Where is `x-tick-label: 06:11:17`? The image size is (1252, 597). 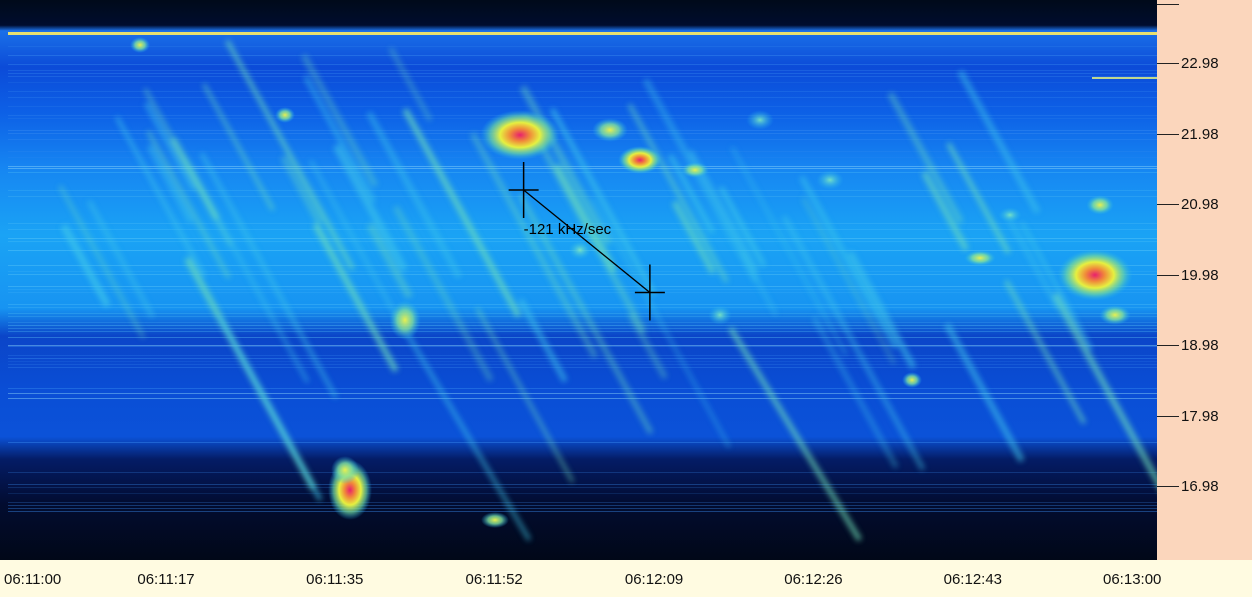 x-tick-label: 06:11:17 is located at coordinates (166, 579).